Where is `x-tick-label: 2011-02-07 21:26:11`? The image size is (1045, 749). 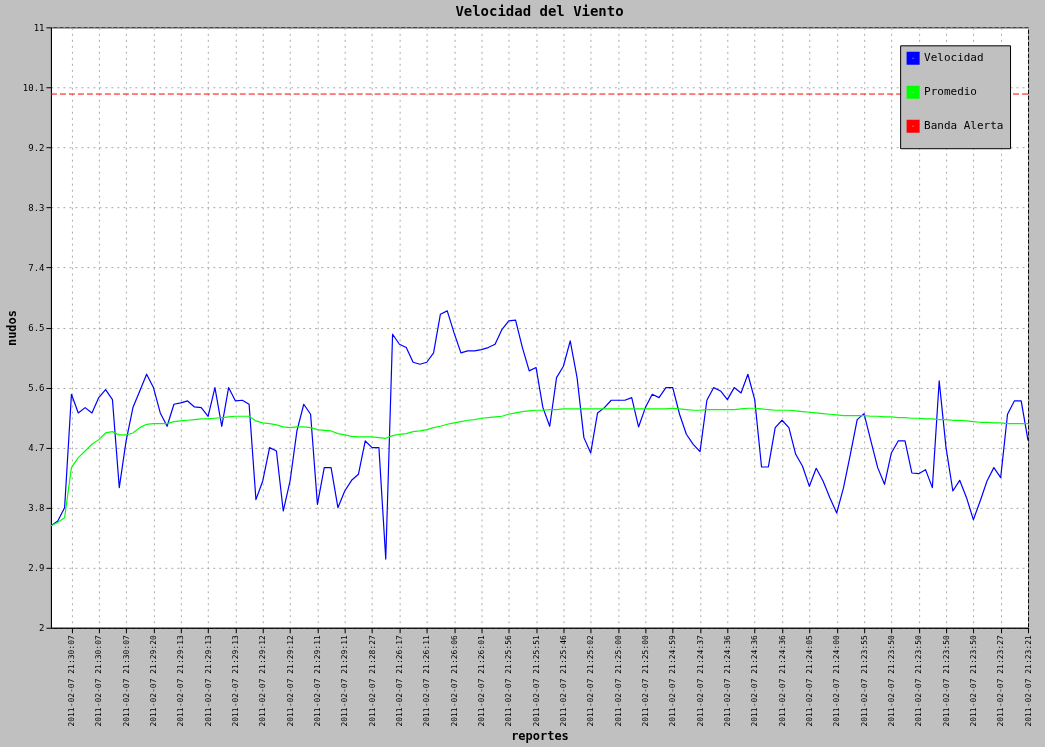
x-tick-label: 2011-02-07 21:26:11 is located at coordinates (427, 681).